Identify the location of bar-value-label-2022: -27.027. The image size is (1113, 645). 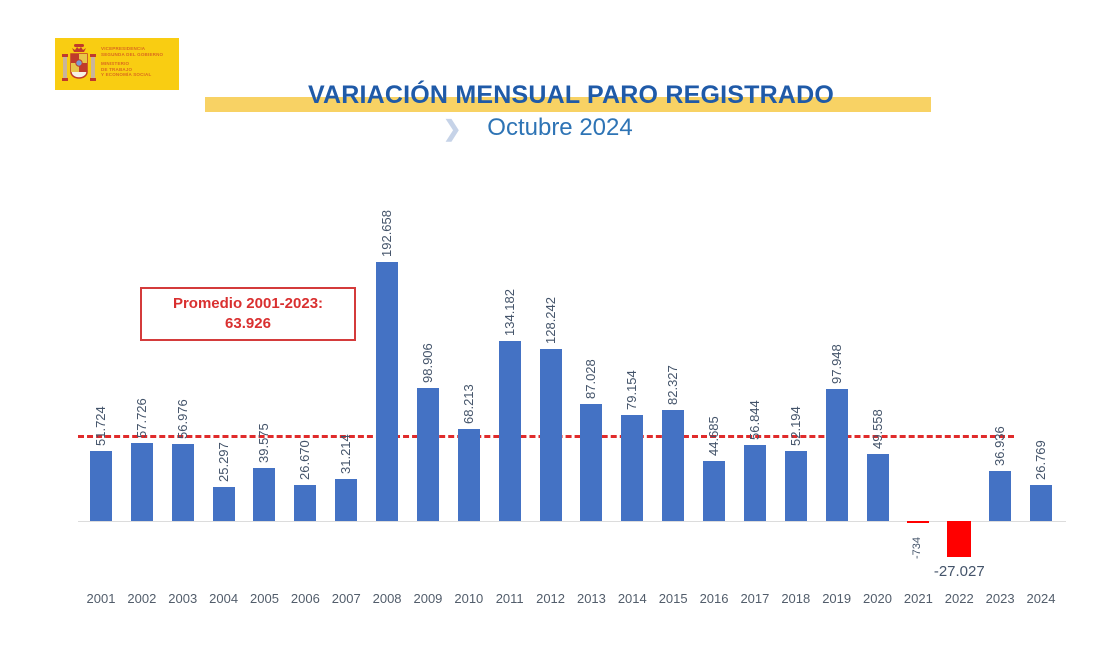
(959, 571).